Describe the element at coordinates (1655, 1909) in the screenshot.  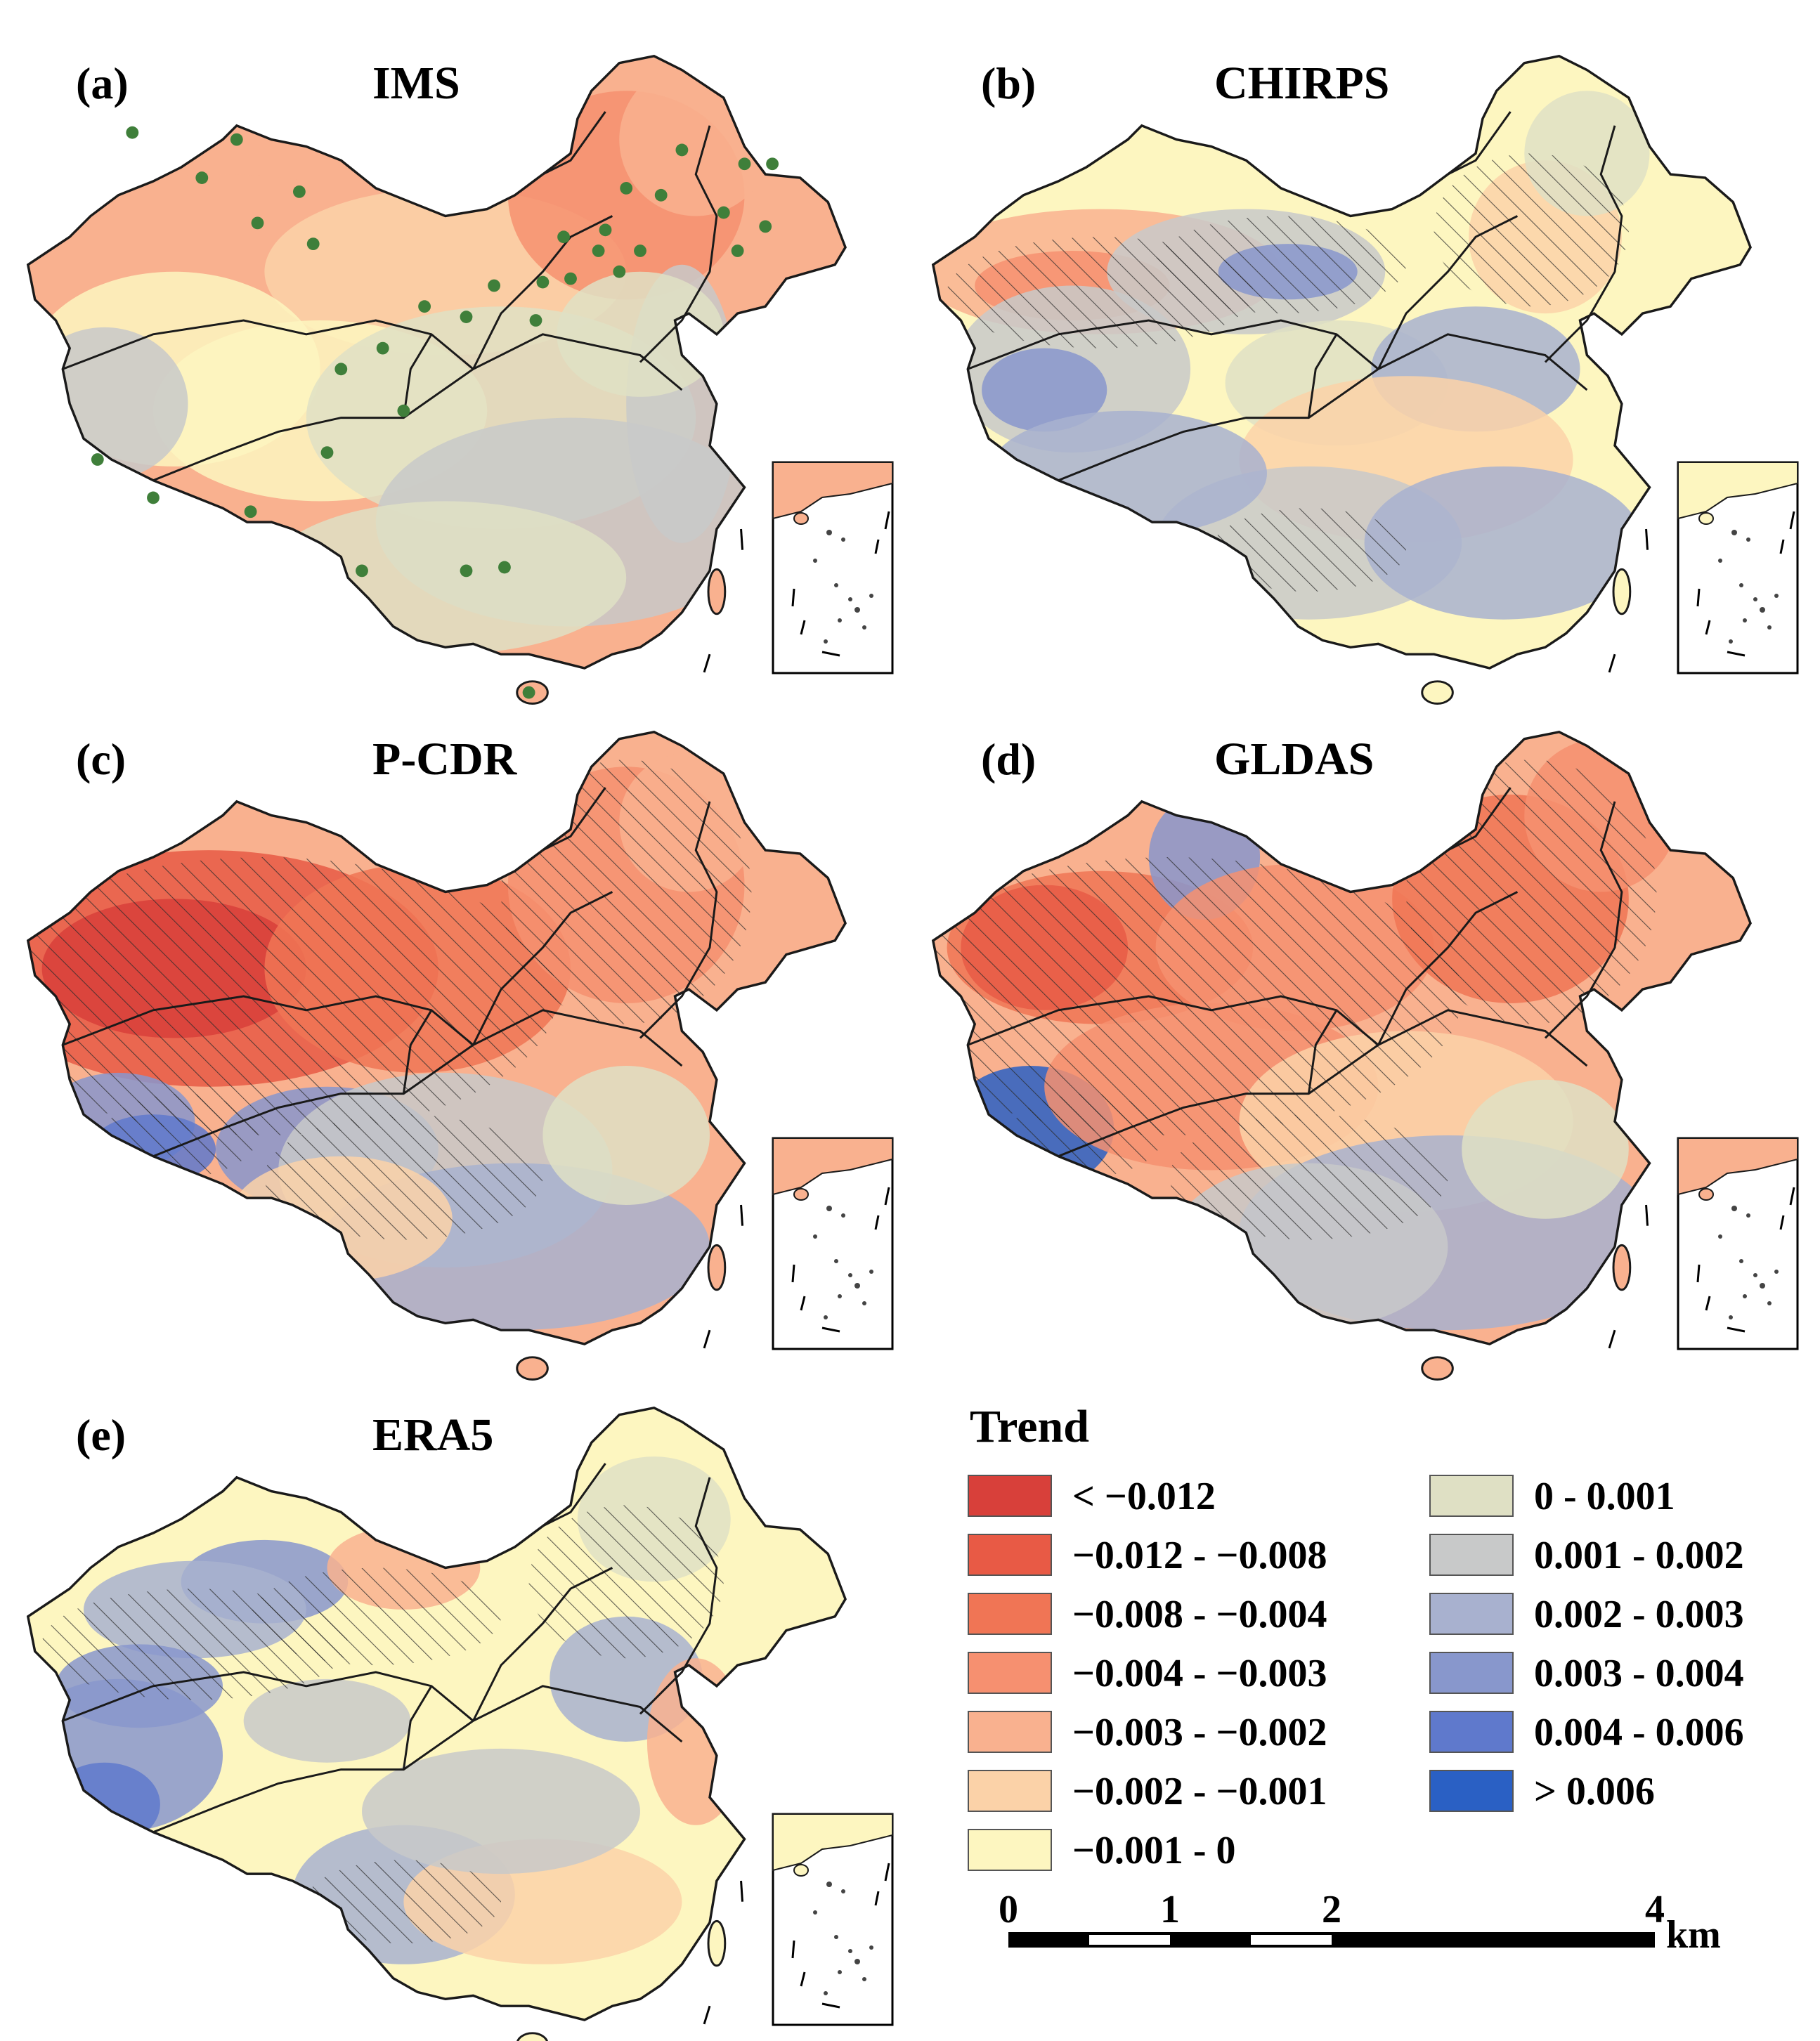
I see `scale-tick-label: 4` at that location.